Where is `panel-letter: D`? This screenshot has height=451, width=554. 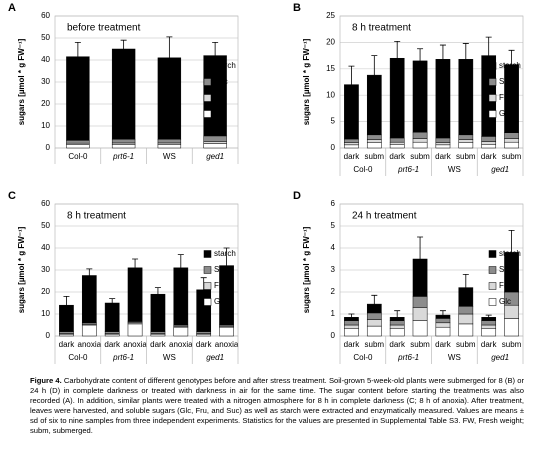 panel-letter: D is located at coordinates (297, 196).